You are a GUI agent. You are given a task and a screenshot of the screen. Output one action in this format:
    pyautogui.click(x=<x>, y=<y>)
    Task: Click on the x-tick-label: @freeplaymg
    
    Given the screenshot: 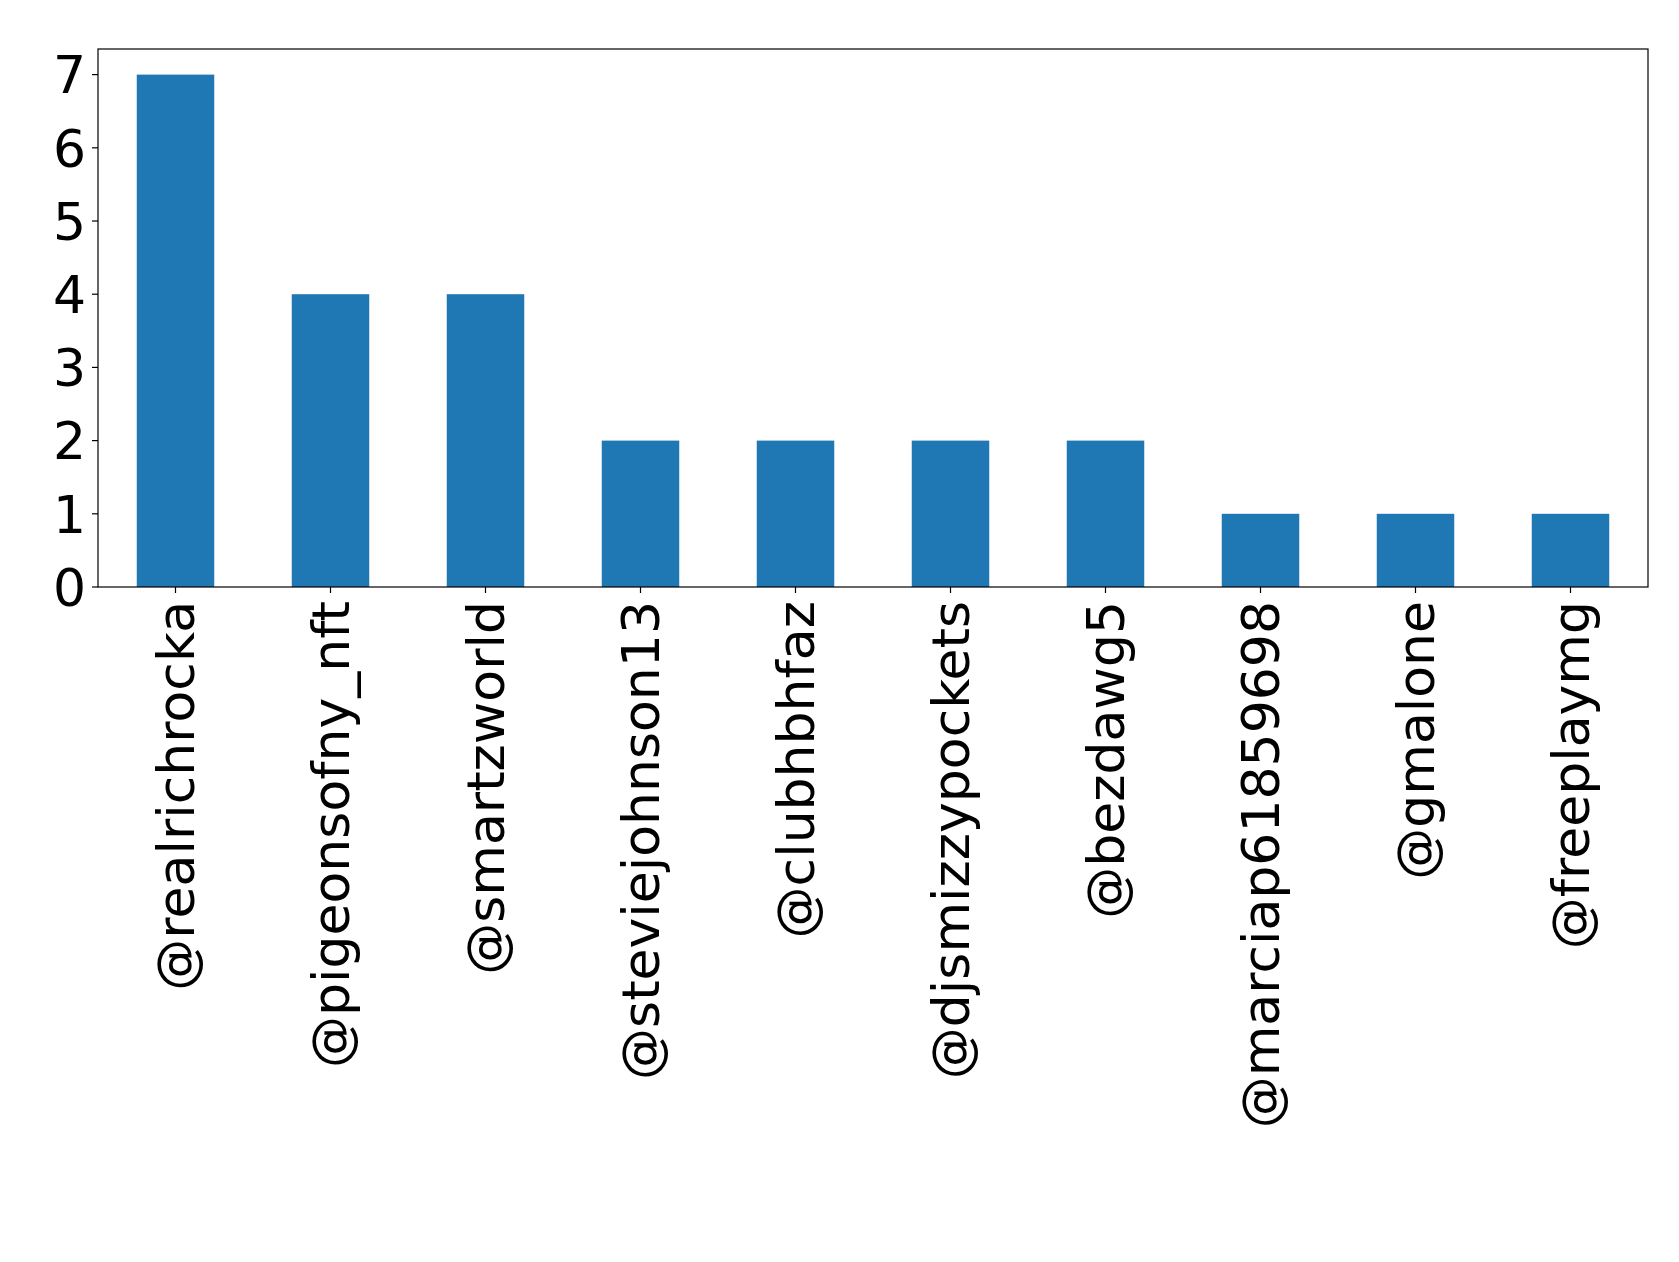 What is the action you would take?
    pyautogui.click(x=1571, y=775)
    